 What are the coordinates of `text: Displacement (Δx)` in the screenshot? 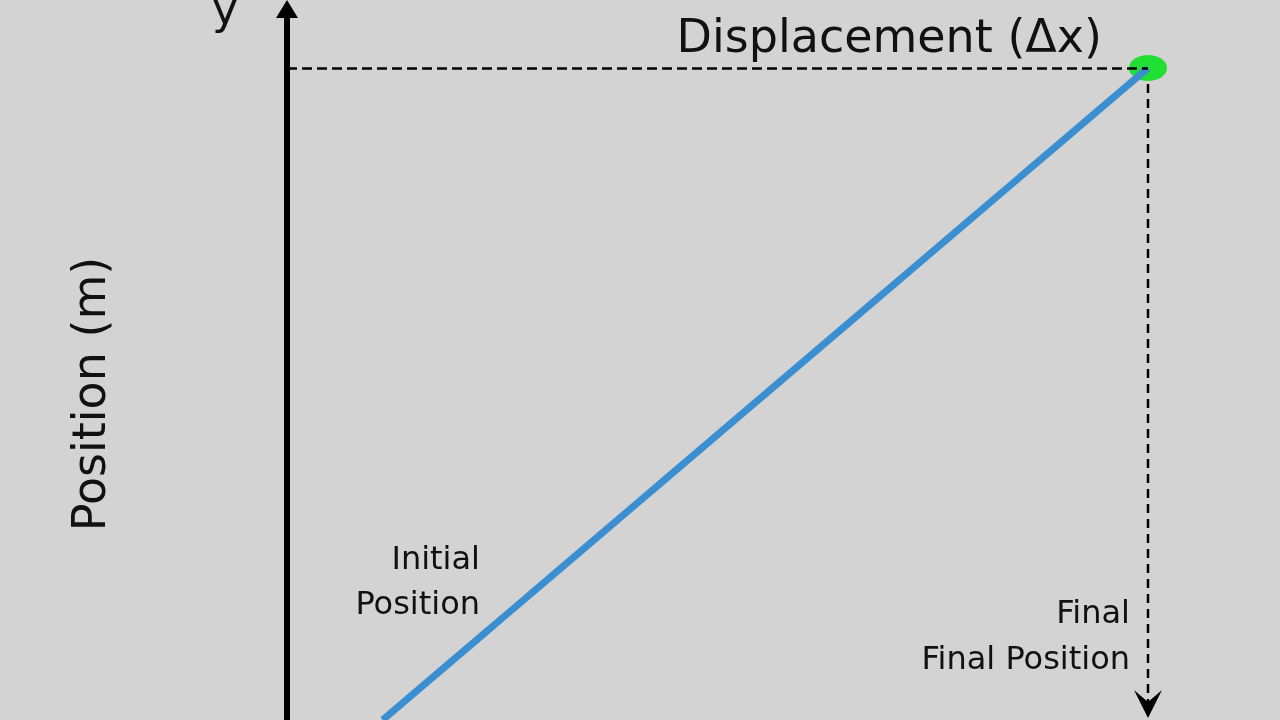 It's located at (889, 36).